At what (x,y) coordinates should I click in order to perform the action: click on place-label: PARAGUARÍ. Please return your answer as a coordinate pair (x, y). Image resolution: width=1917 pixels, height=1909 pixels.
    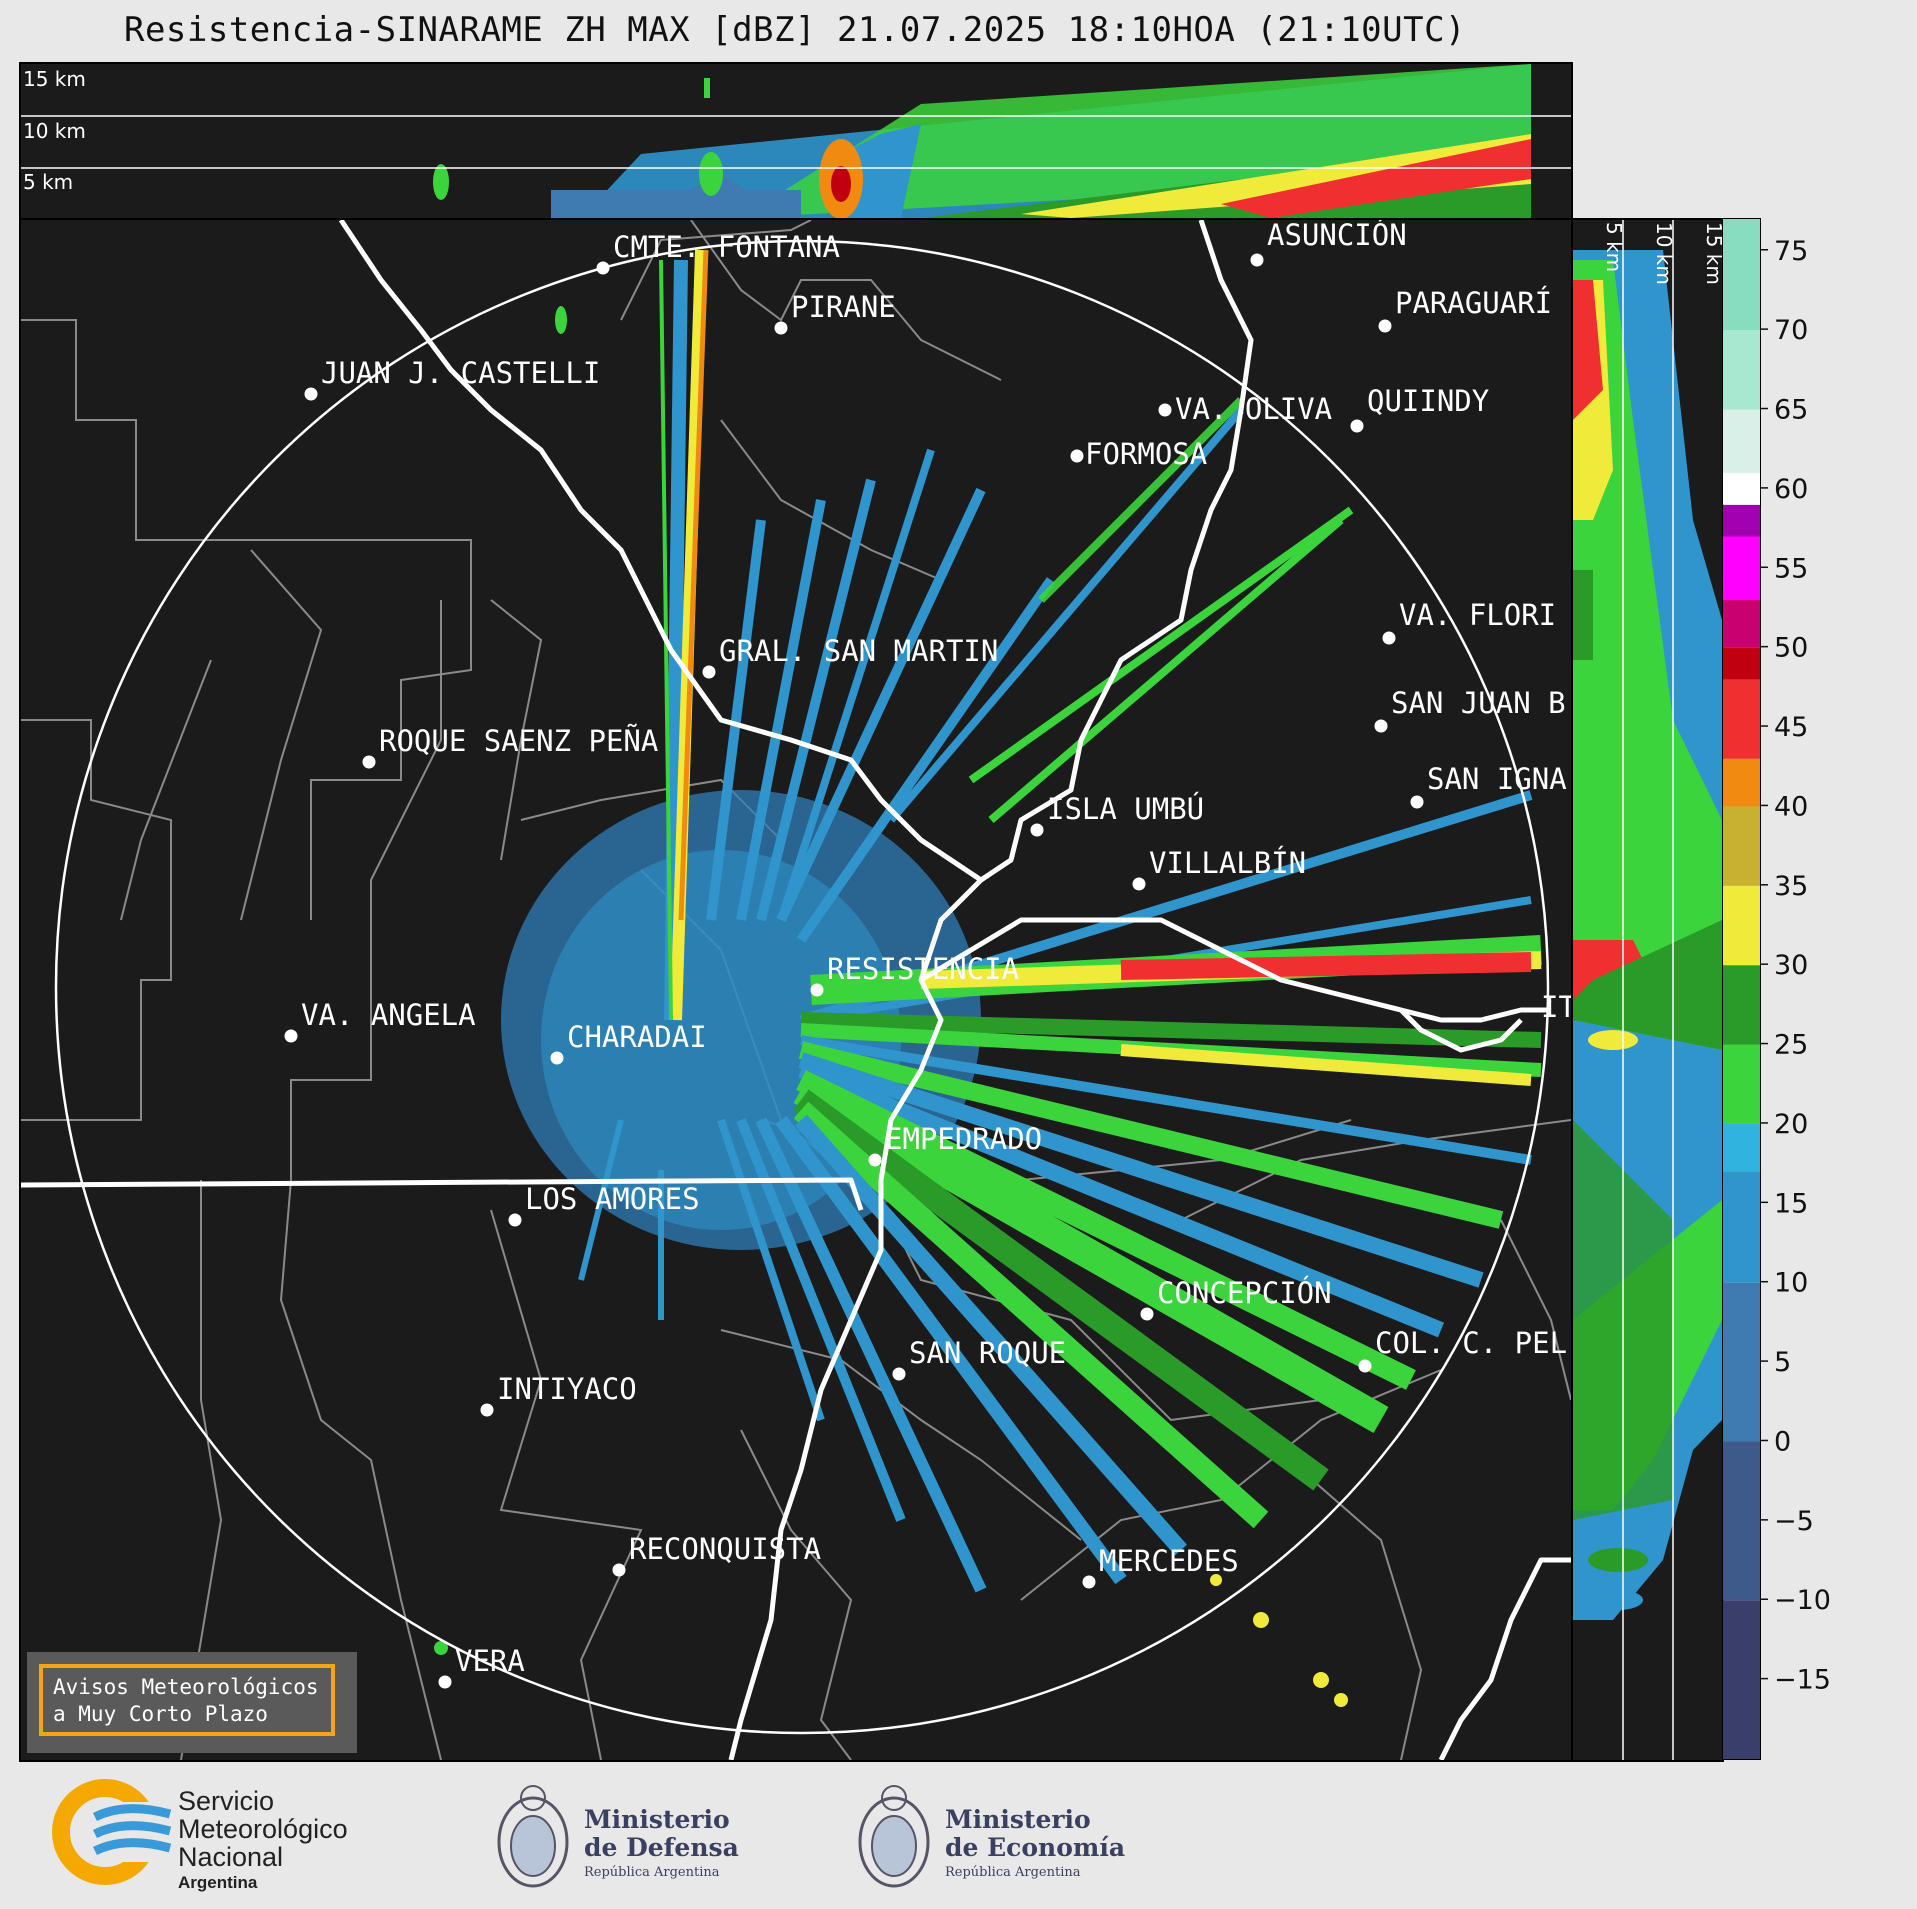
    Looking at the image, I should click on (1473, 303).